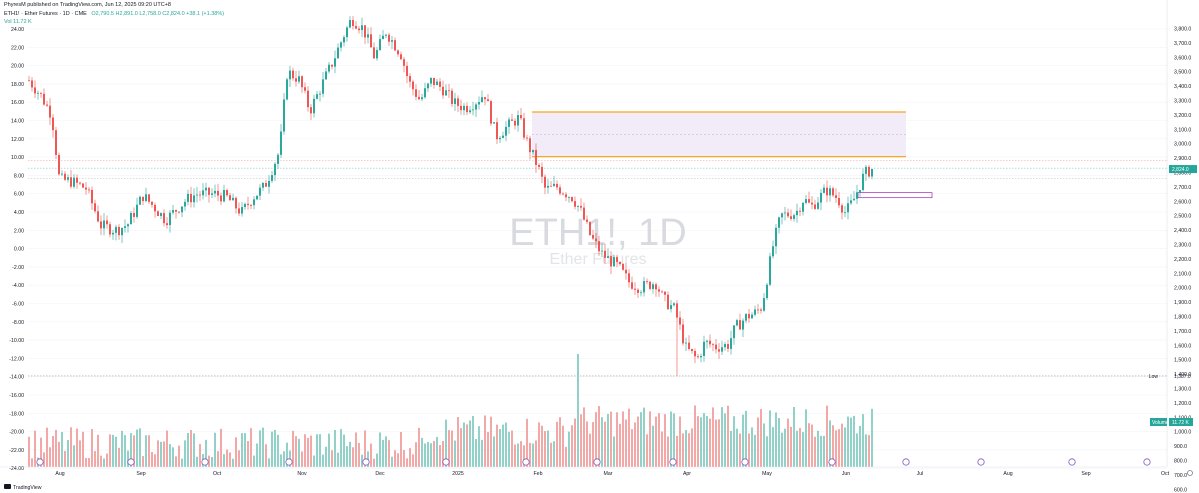 This screenshot has width=1199, height=493. I want to click on left-axis-tick: 8.00, so click(19, 176).